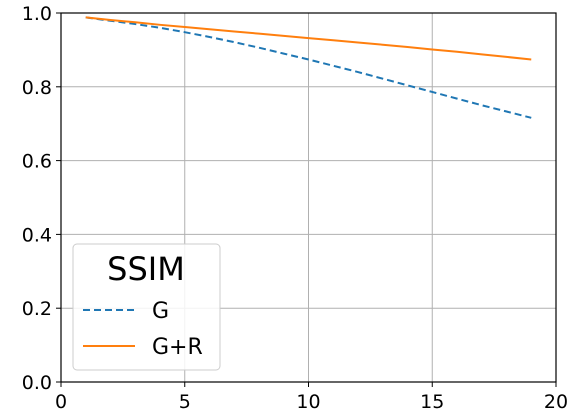 The height and width of the screenshot is (415, 575). Describe the element at coordinates (146, 269) in the screenshot. I see `legend-title: SSIM` at that location.